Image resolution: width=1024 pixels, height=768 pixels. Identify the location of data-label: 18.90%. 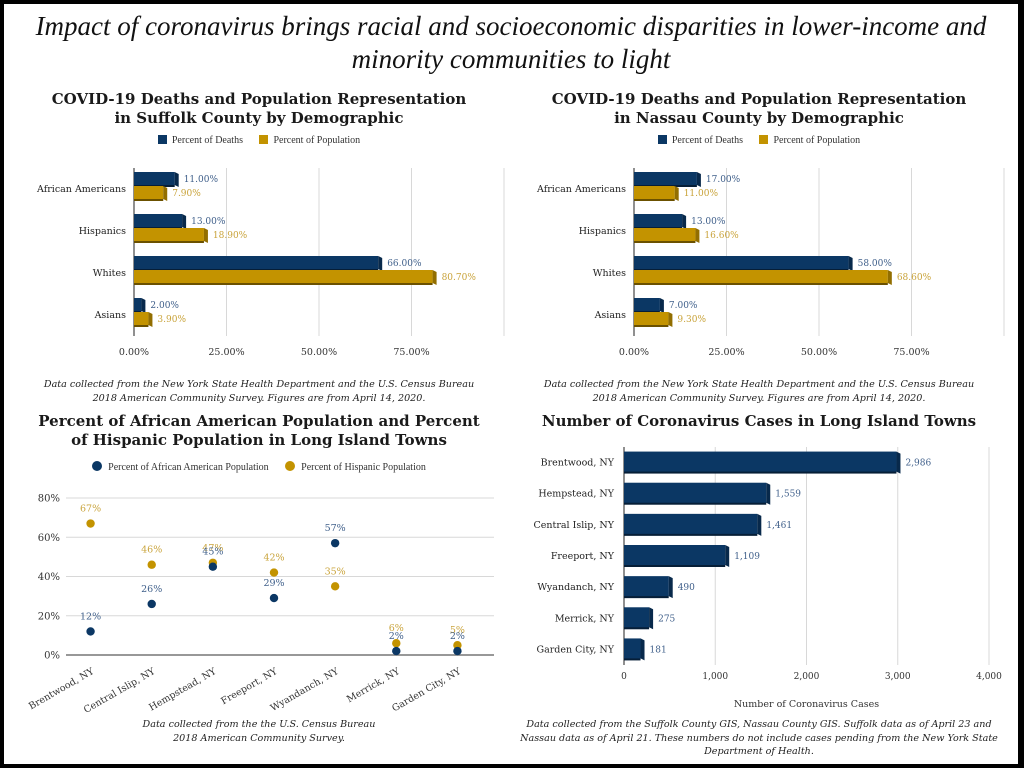
(230, 236).